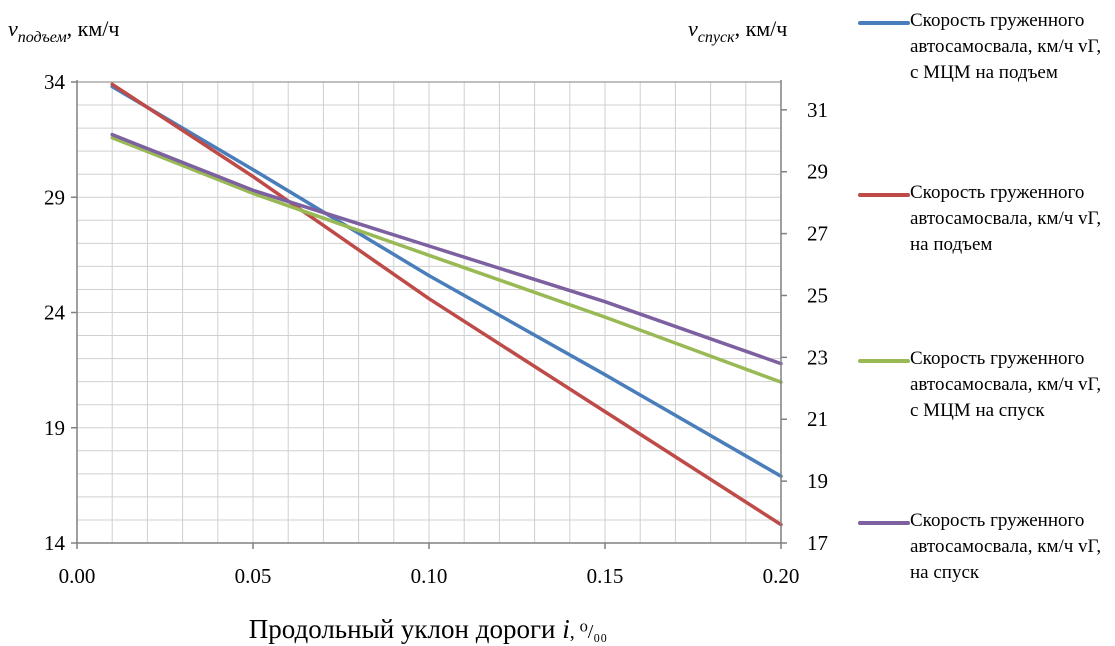 This screenshot has width=1115, height=646. What do you see at coordinates (817, 481) in the screenshot?
I see `right-tick-label: 19` at bounding box center [817, 481].